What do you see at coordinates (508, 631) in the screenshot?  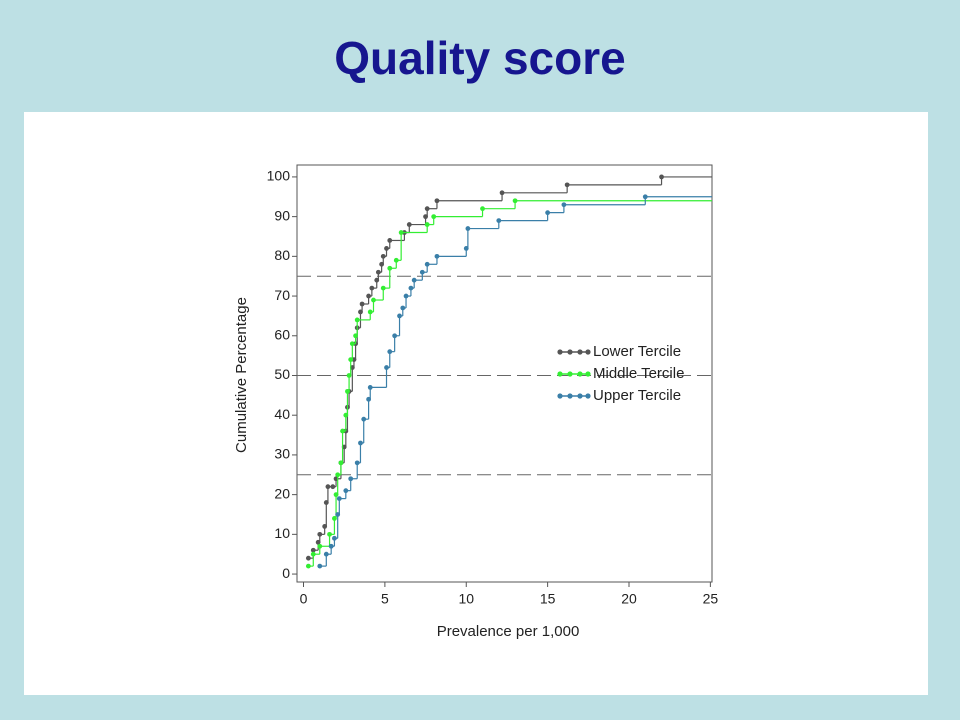 I see `x-axis-label: Prevalence per 1,000` at bounding box center [508, 631].